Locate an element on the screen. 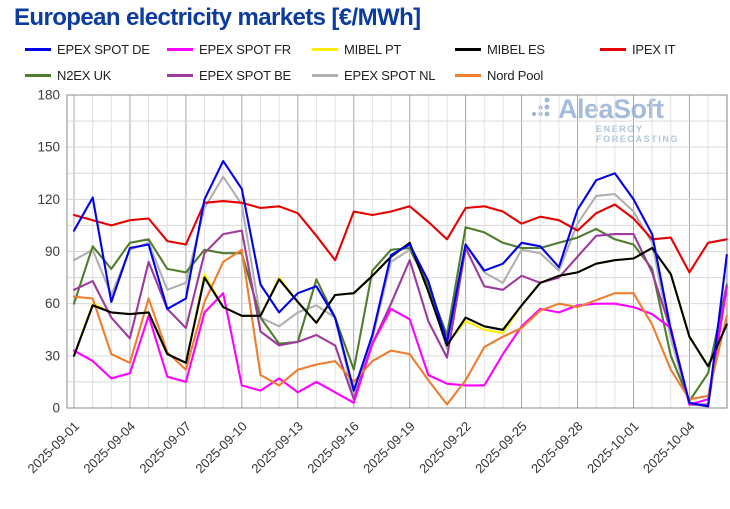  legend-label-n2ex-uk: N2EX UK is located at coordinates (84, 75).